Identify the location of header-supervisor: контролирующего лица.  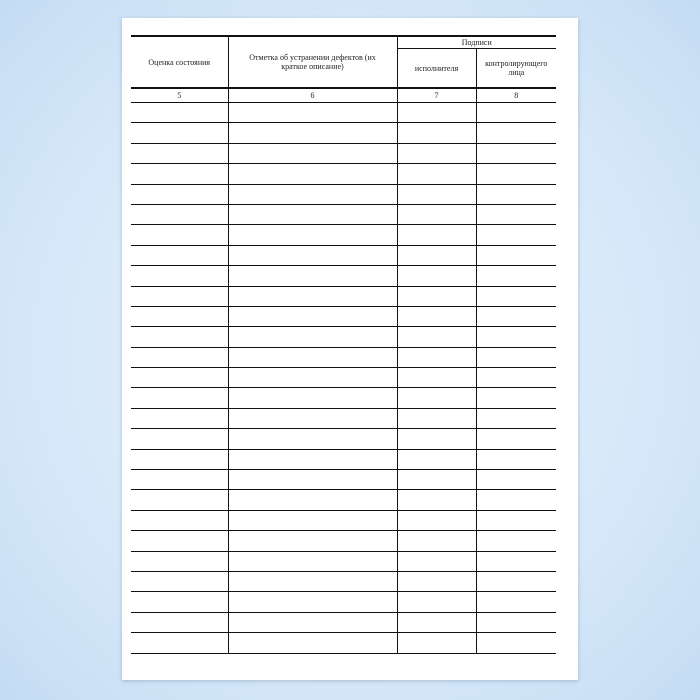
(516, 68).